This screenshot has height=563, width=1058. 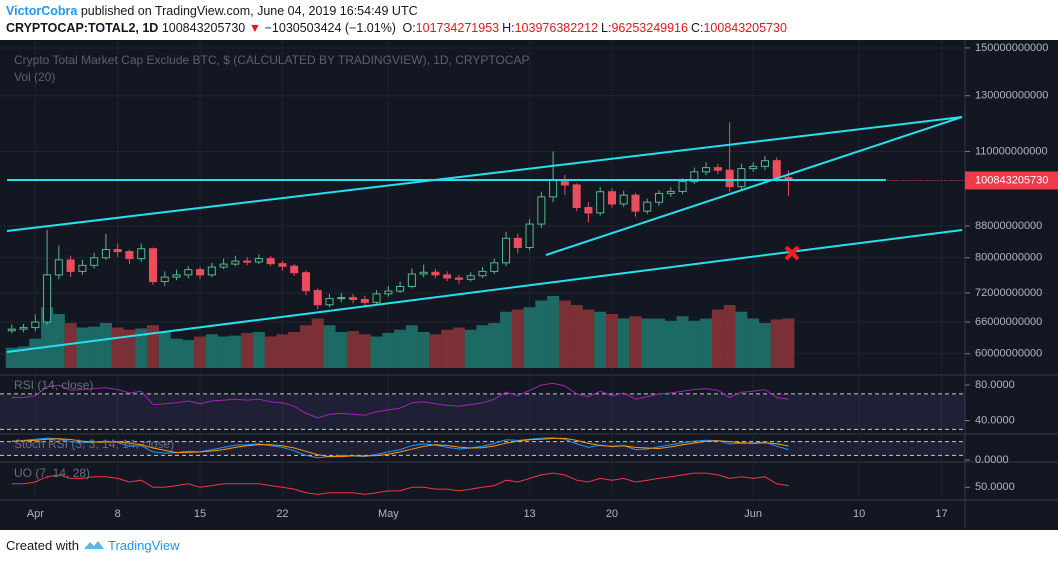 What do you see at coordinates (203, 28) in the screenshot?
I see `last: 100843205730` at bounding box center [203, 28].